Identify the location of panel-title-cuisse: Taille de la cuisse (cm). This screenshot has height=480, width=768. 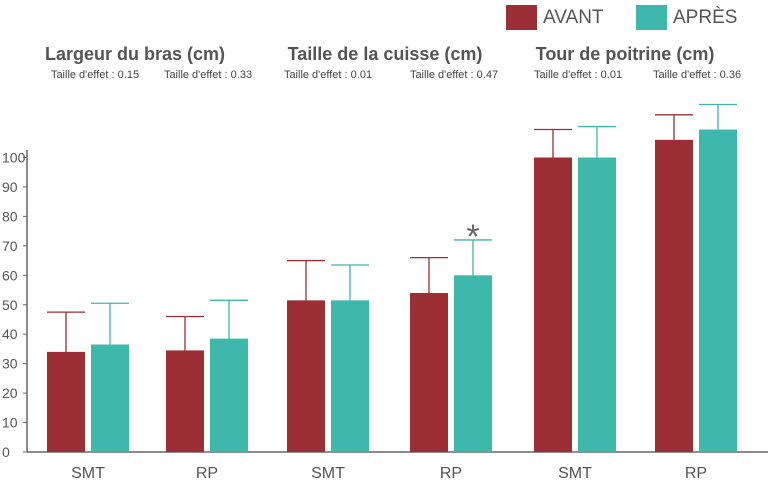
(385, 54).